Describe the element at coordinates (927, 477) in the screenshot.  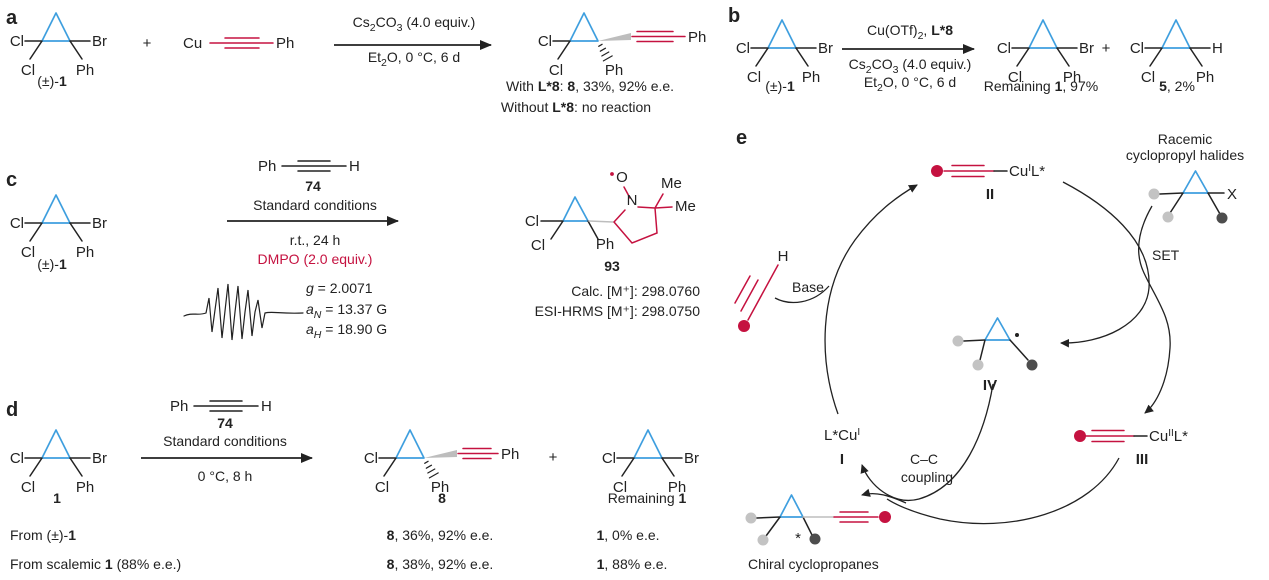
I see `coupling-label-line2: coupling` at that location.